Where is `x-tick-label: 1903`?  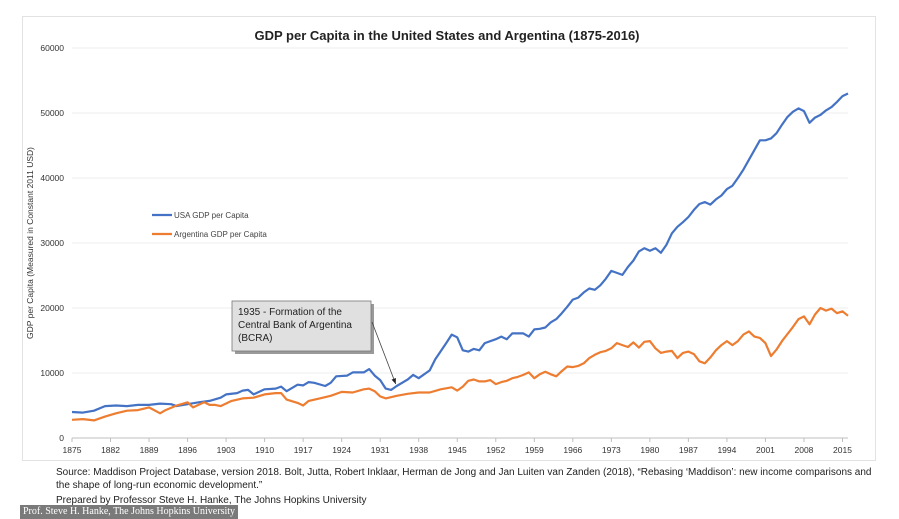
x-tick-label: 1903 is located at coordinates (226, 450).